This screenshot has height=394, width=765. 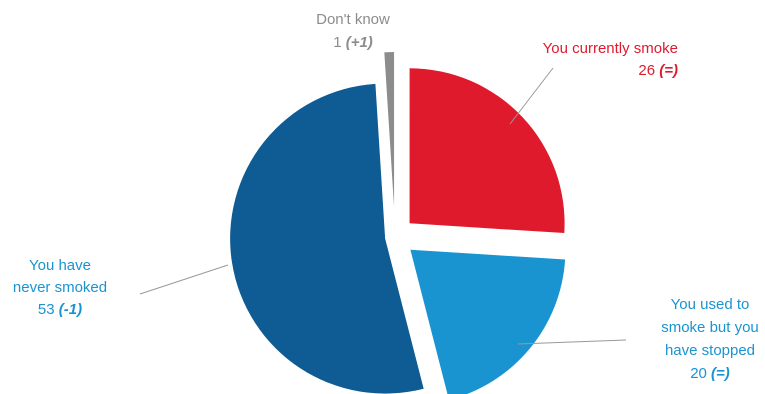 I want to click on slice-label-line: smoke but you, so click(x=710, y=327).